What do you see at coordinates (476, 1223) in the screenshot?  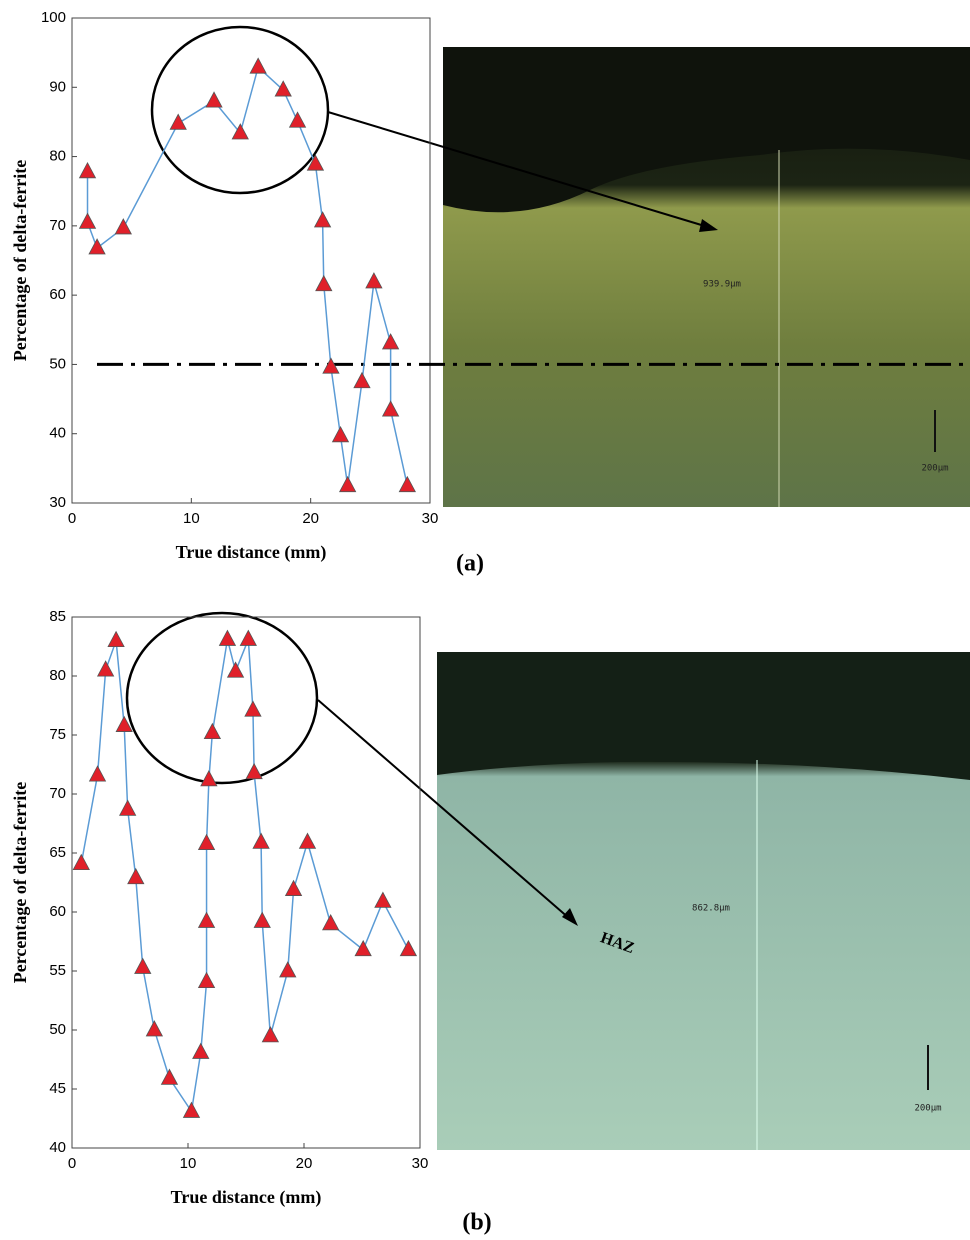 I see `panel-label: (b)` at bounding box center [476, 1223].